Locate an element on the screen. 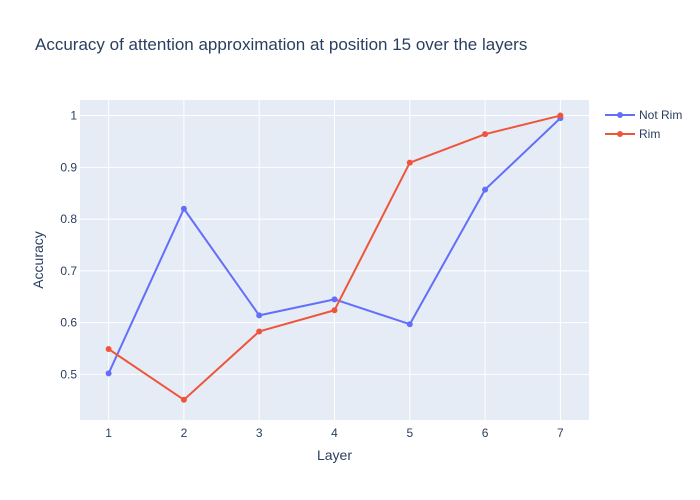 Image resolution: width=700 pixels, height=500 pixels. x-tick-label: 6 is located at coordinates (485, 433).